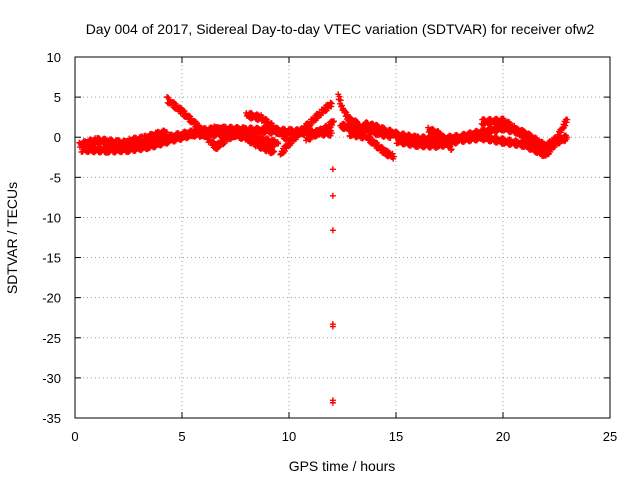  What do you see at coordinates (51, 298) in the screenshot?
I see `y-tick-label: -20` at bounding box center [51, 298].